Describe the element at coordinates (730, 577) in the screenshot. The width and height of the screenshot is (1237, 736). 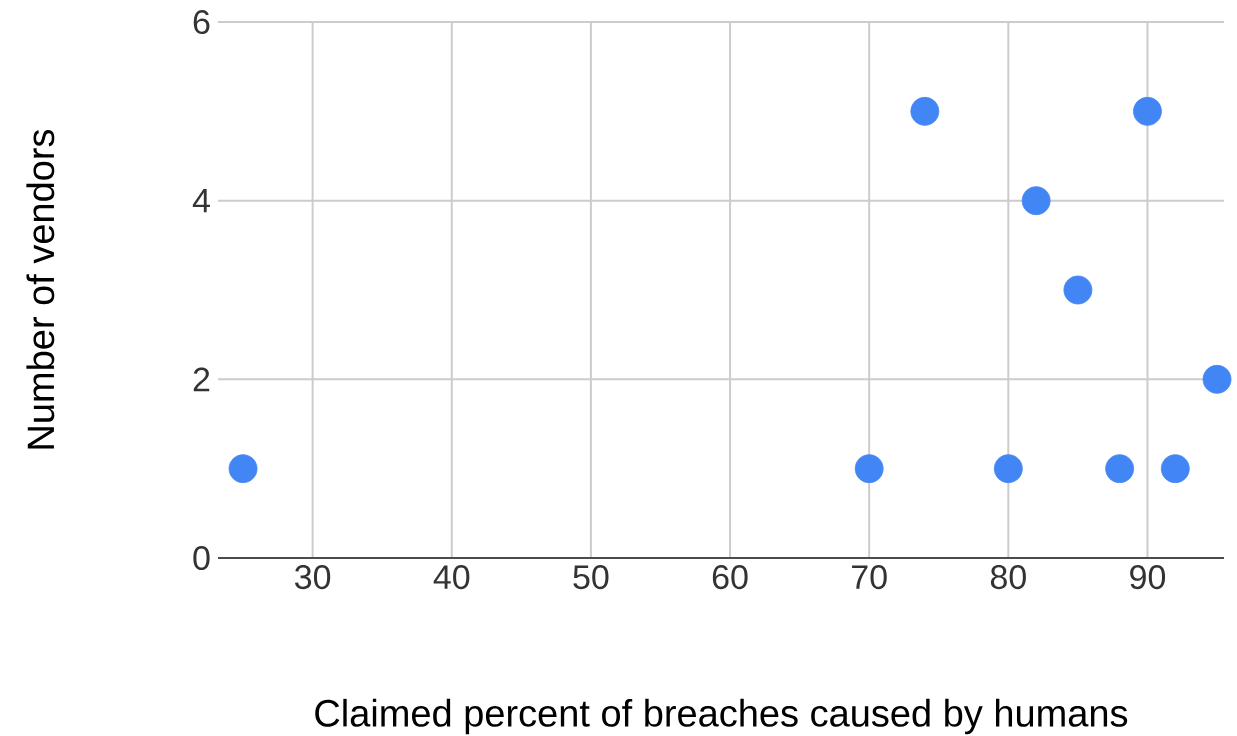
I see `x-tick-label: 60` at that location.